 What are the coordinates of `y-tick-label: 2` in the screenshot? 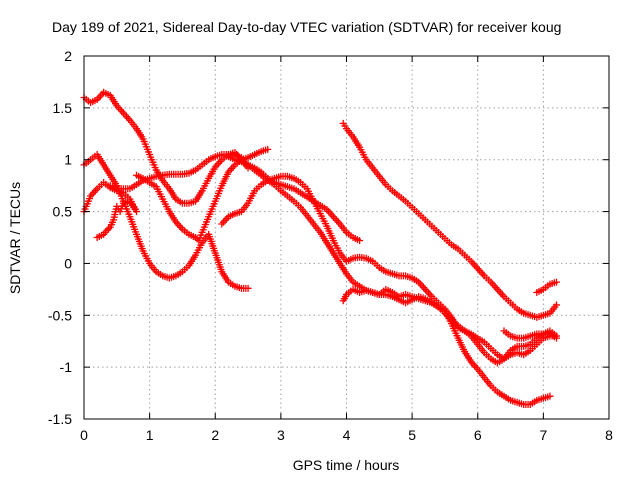 It's located at (68, 56).